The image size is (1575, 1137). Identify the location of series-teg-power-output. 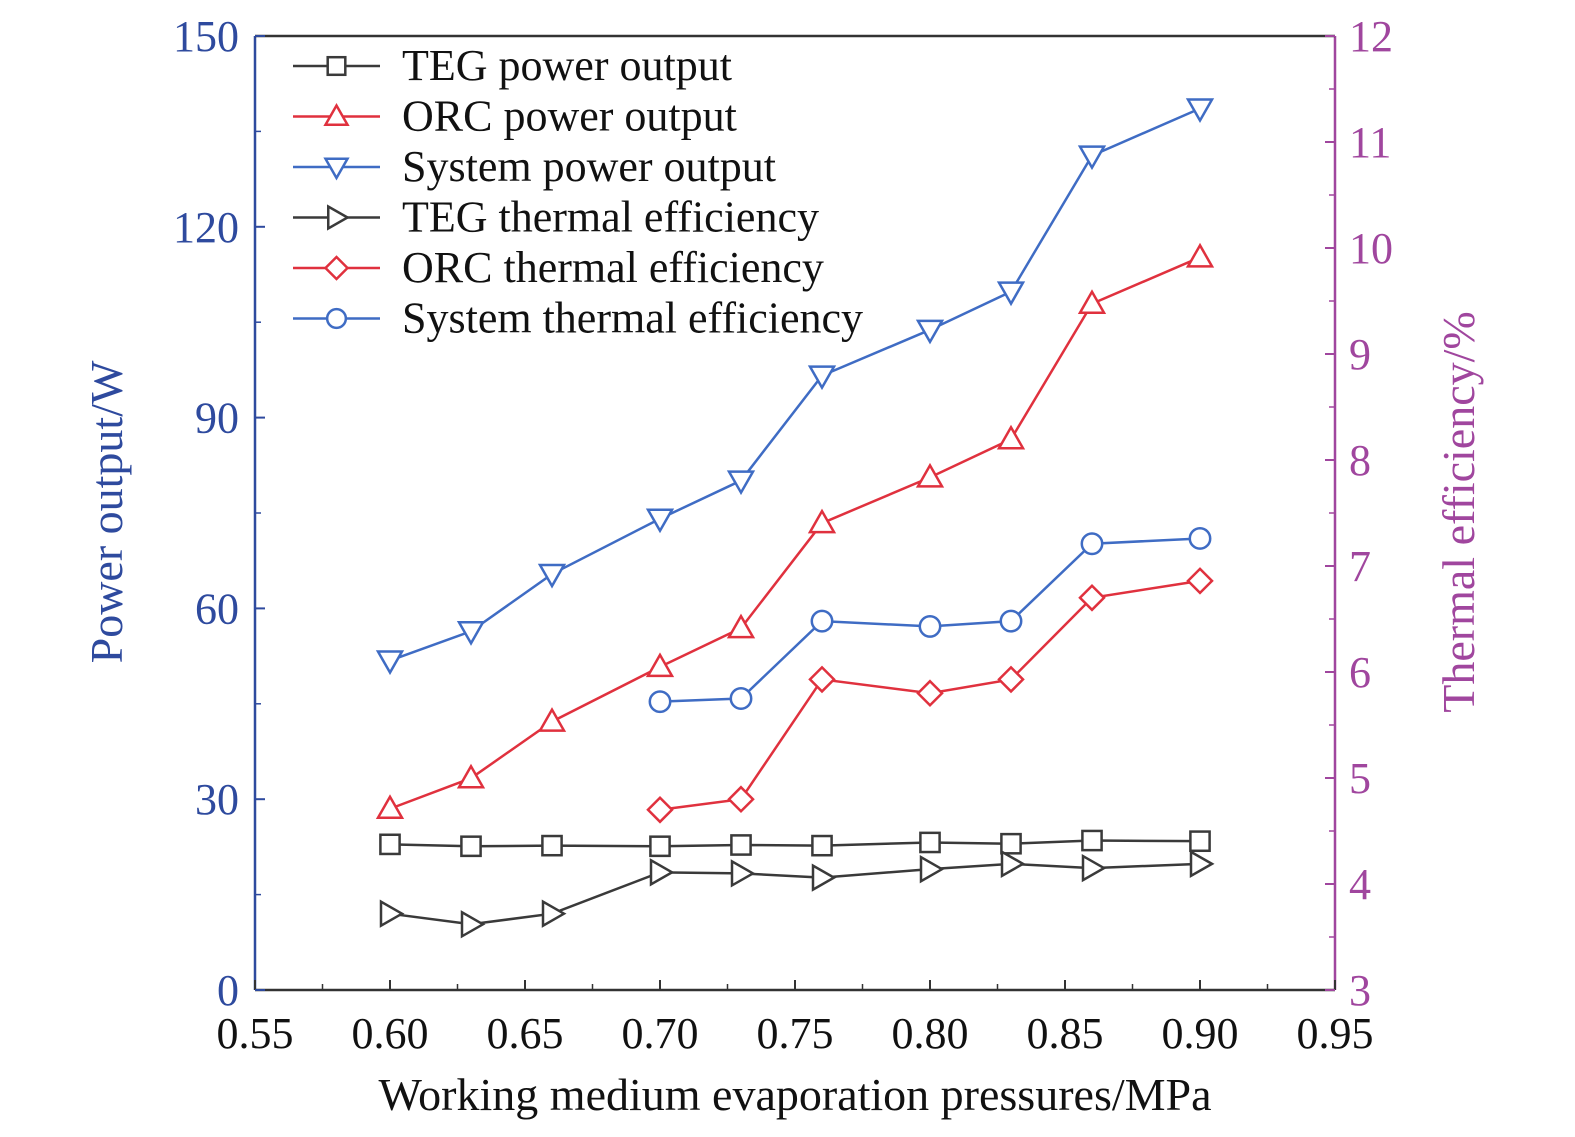
(795, 843).